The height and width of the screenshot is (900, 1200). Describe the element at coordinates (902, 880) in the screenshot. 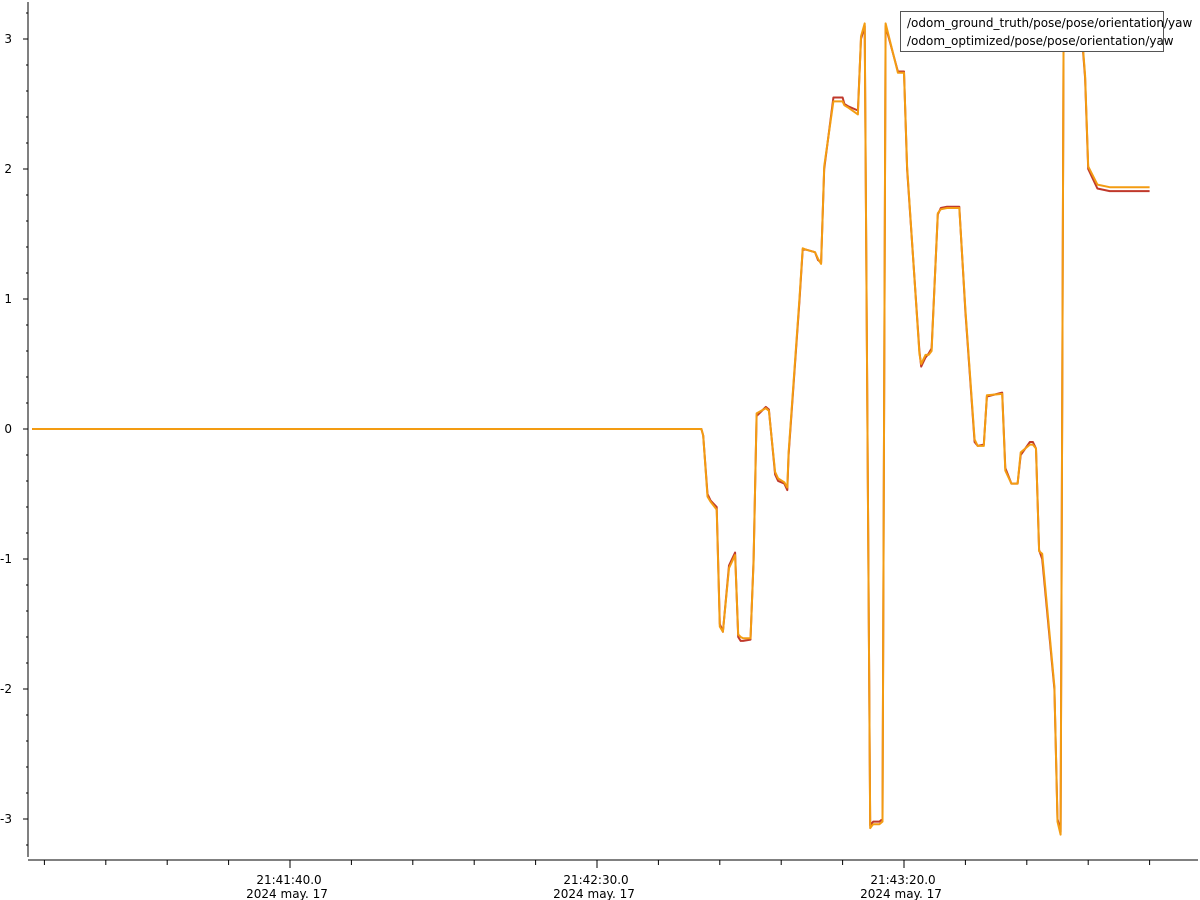

I see `x-tick-label-time: 21:43:20.0` at that location.